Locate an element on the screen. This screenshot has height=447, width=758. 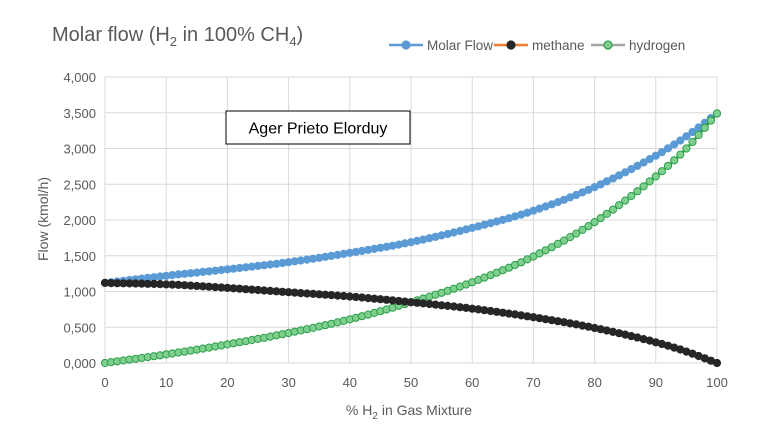
x-tick-label: 40 is located at coordinates (350, 382).